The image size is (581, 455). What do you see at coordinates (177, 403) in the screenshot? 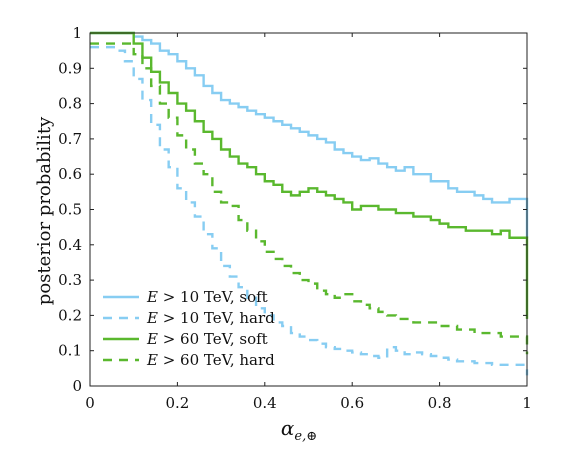
I see `x-tick-label: 0.2` at bounding box center [177, 403].